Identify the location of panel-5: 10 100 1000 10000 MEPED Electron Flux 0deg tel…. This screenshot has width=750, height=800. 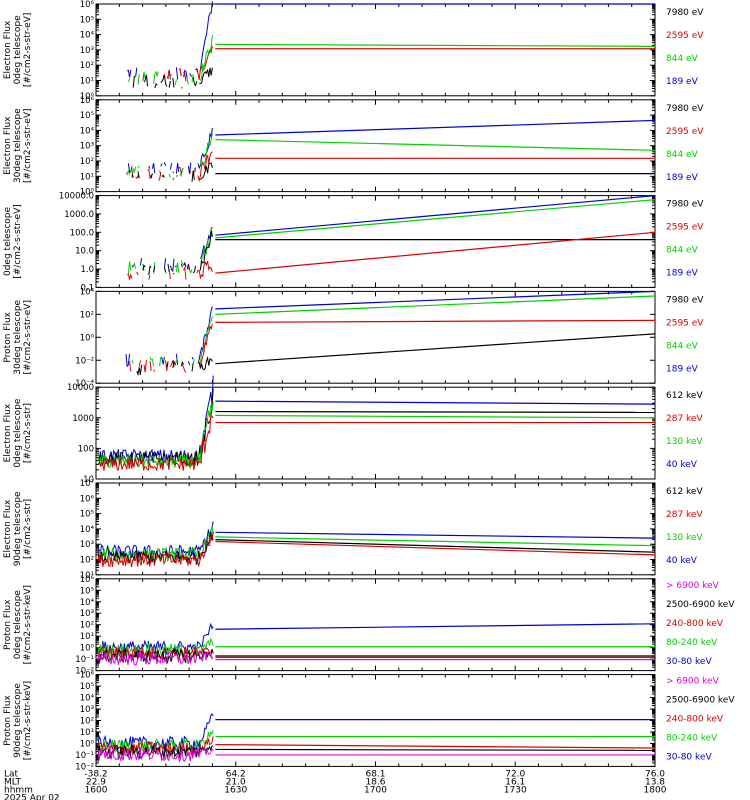
(351, 430).